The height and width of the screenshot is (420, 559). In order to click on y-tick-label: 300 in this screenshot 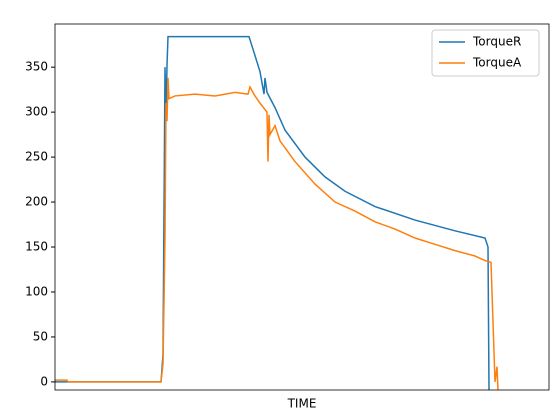, I will do `click(36, 112)`.